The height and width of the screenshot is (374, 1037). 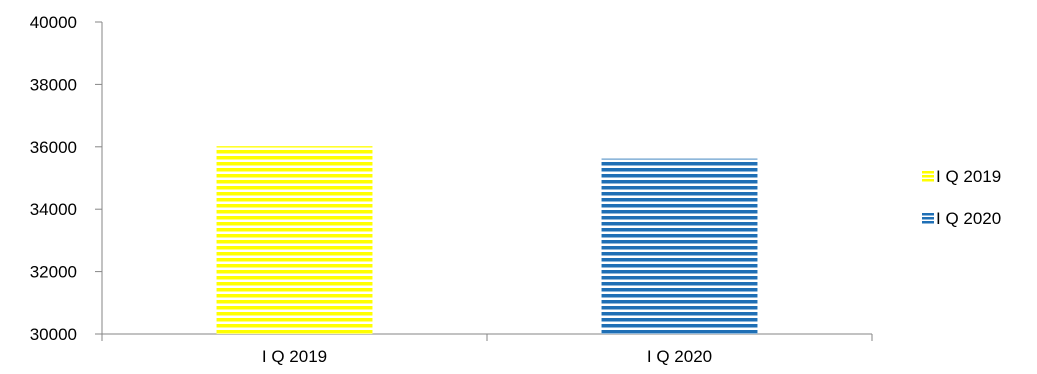 What do you see at coordinates (968, 176) in the screenshot?
I see `legend-label: I Q 2019` at bounding box center [968, 176].